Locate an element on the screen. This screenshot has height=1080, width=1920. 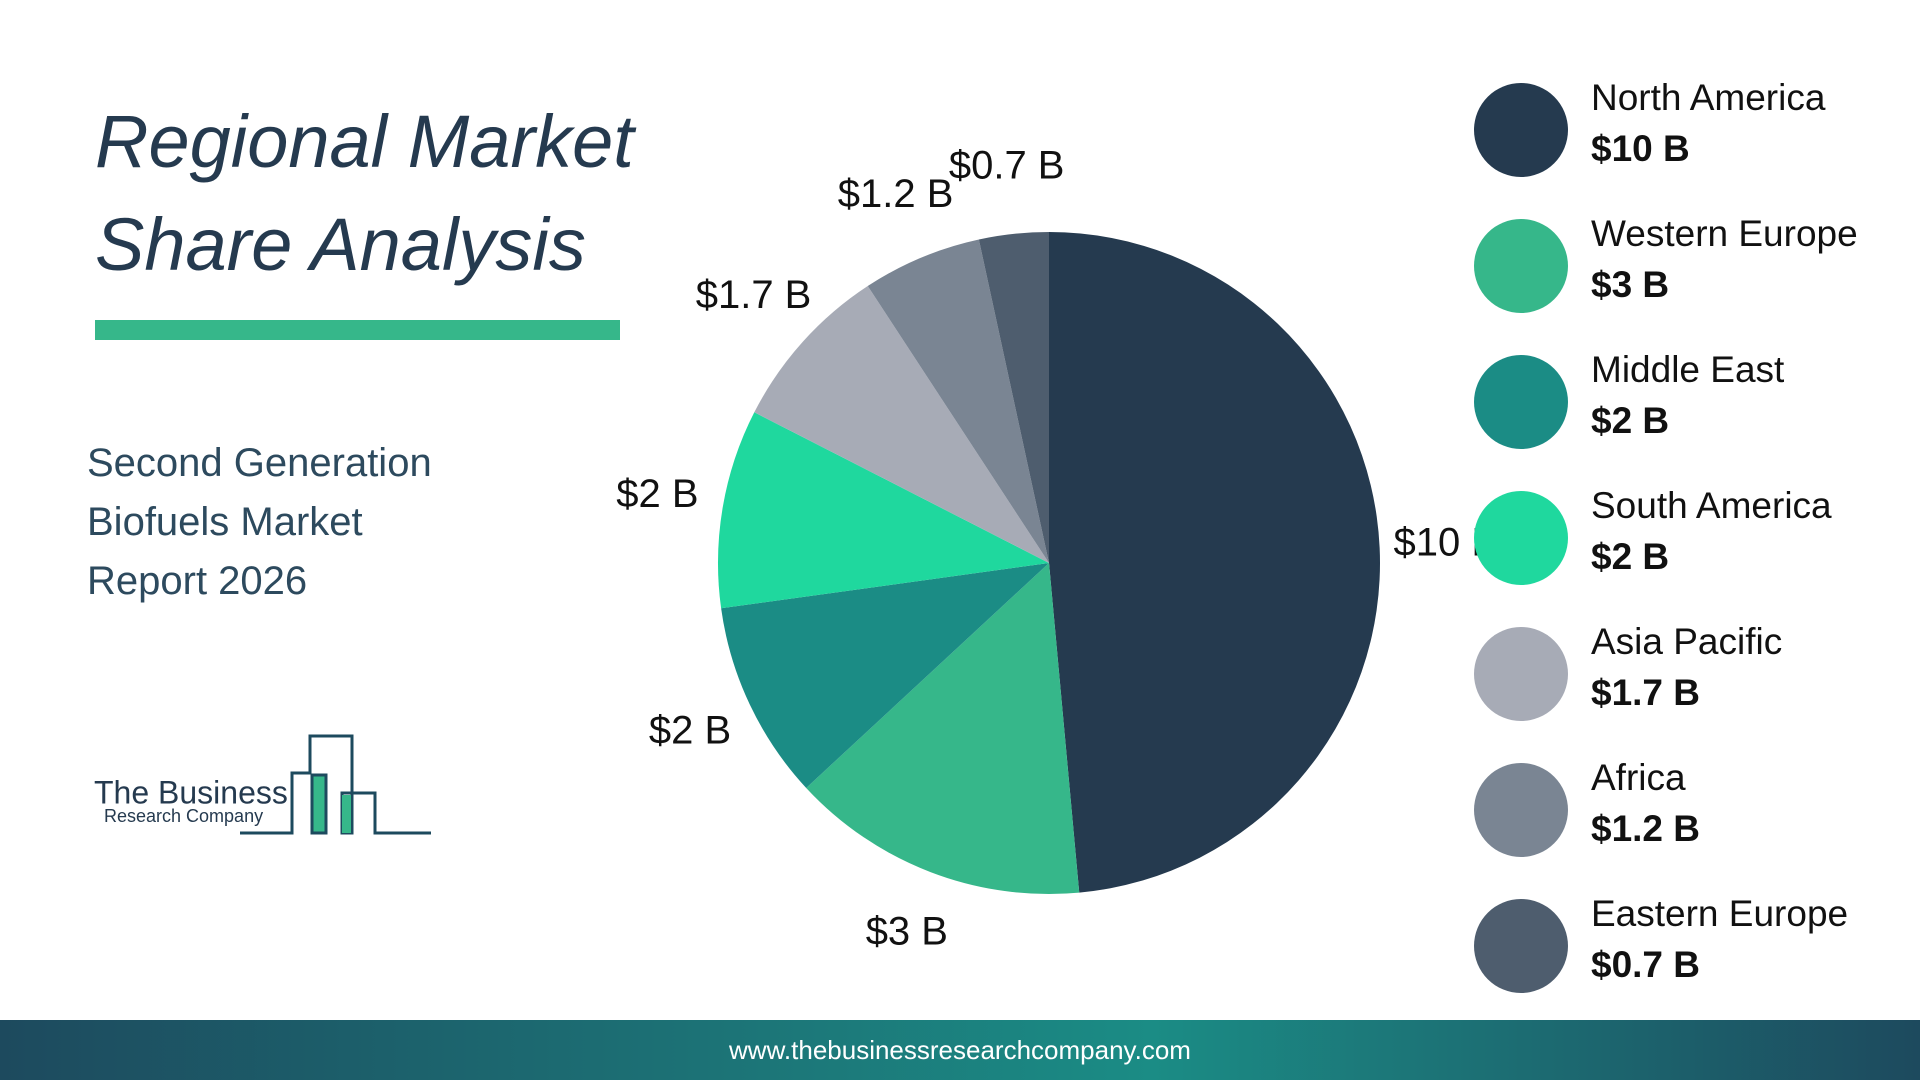
legend-value: $1.2 B is located at coordinates (1645, 828).